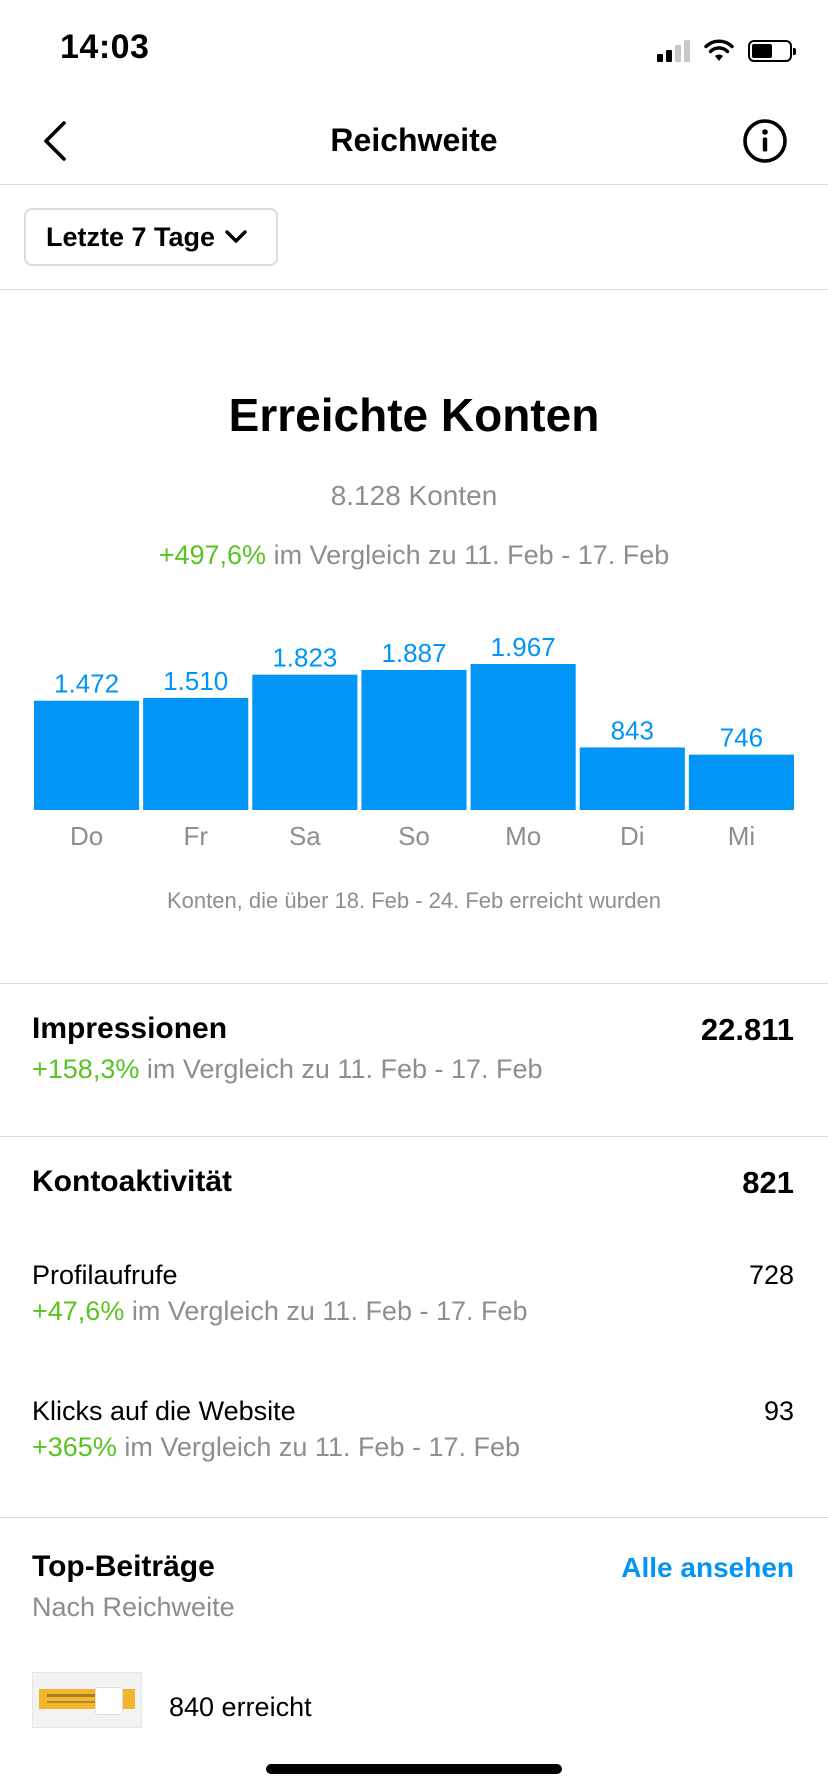 The height and width of the screenshot is (1792, 828). What do you see at coordinates (123, 1566) in the screenshot?
I see `top-posts-title: Top-Beiträge` at bounding box center [123, 1566].